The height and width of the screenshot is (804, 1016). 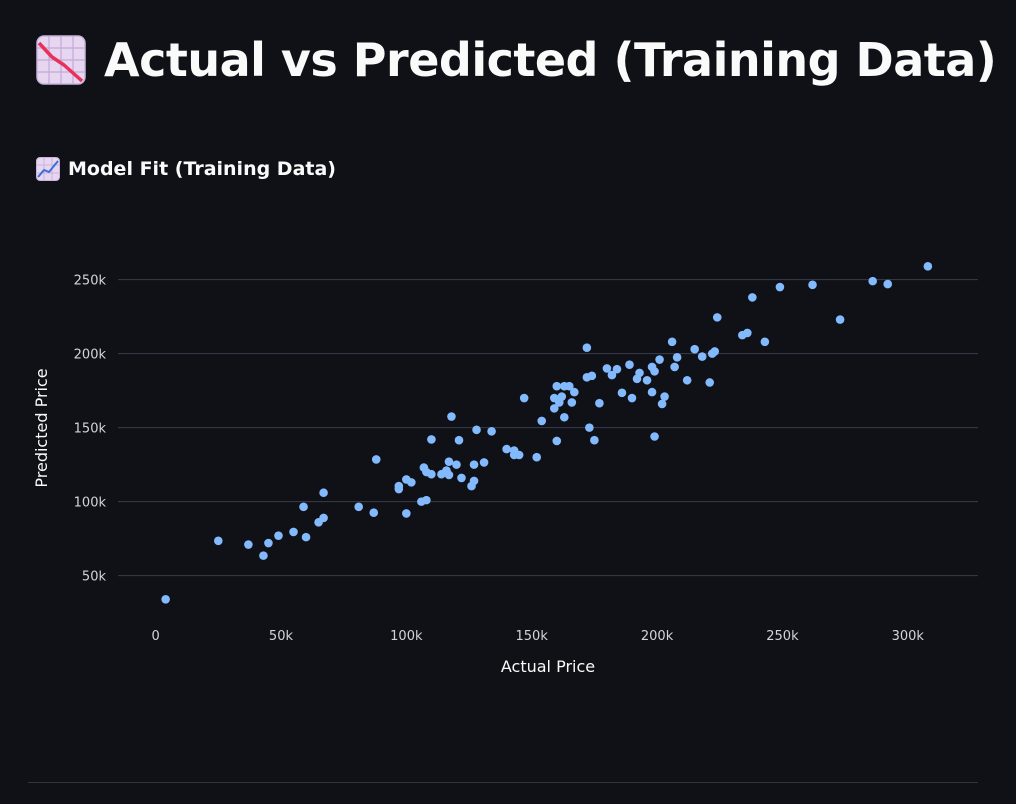 I want to click on subheader-row: Model Fit (Training Data), so click(x=186, y=169).